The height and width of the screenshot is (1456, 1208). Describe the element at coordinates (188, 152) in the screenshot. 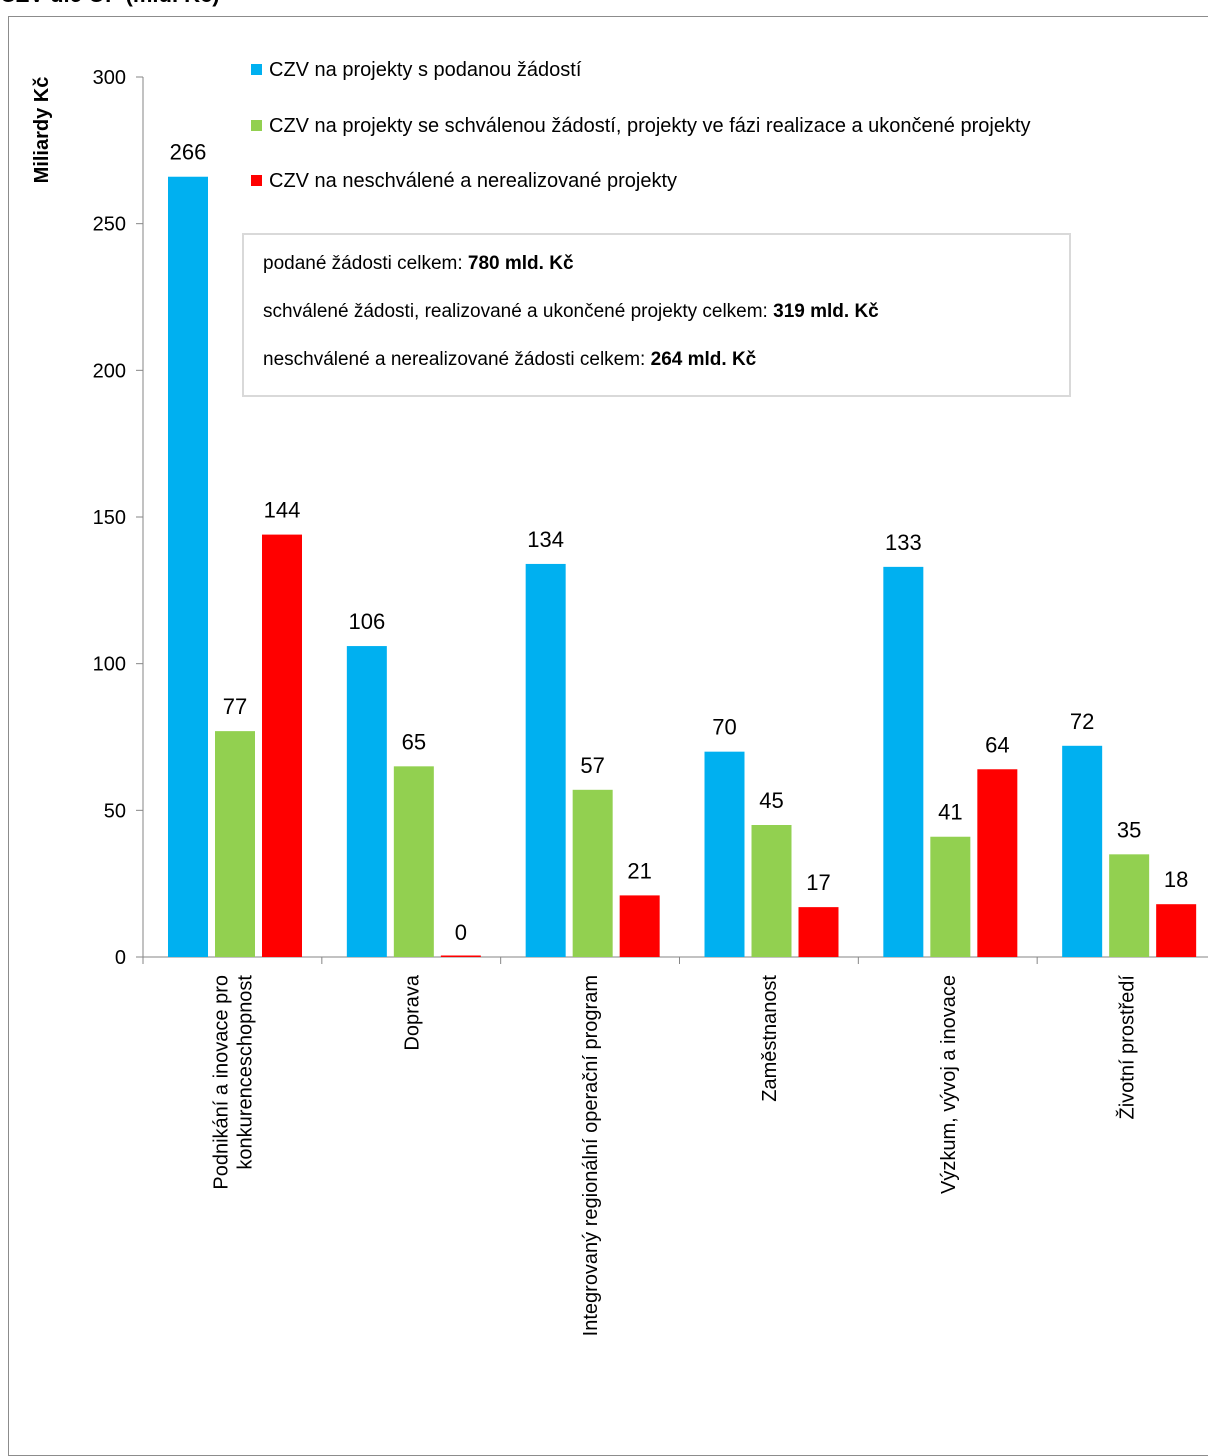

I see `data-label: 266` at that location.